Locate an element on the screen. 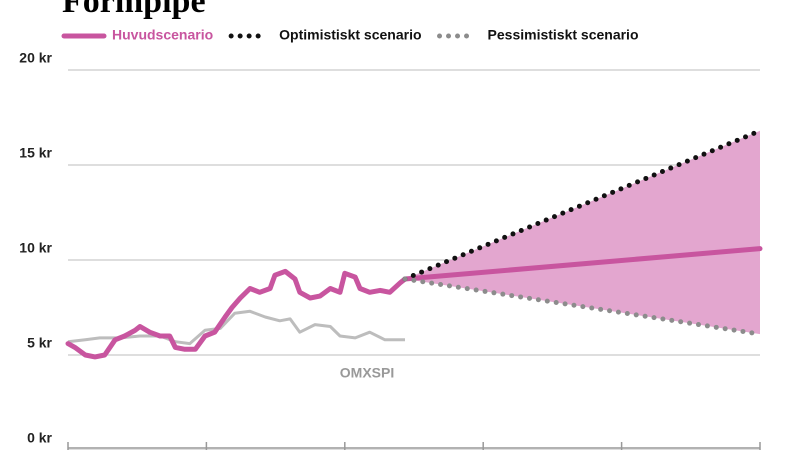 Image resolution: width=800 pixels, height=450 pixels. y-tick-label: 20 kr is located at coordinates (35, 58).